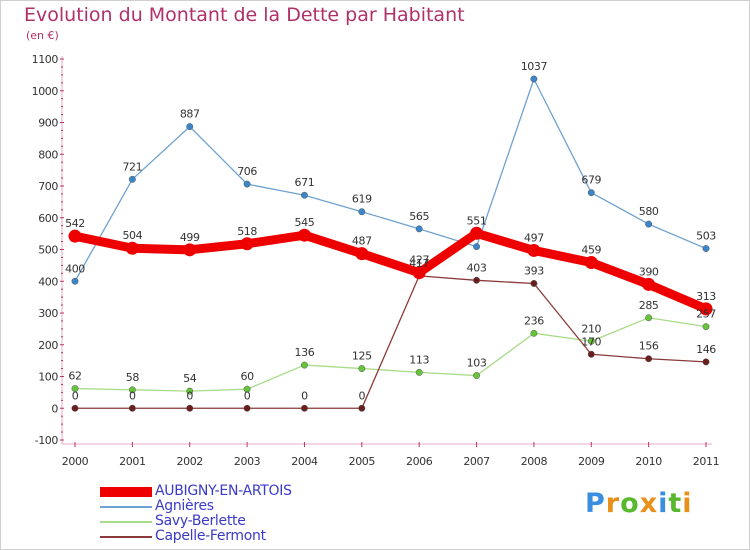 The width and height of the screenshot is (750, 550). Describe the element at coordinates (190, 461) in the screenshot. I see `x-tick-label: 2002` at that location.